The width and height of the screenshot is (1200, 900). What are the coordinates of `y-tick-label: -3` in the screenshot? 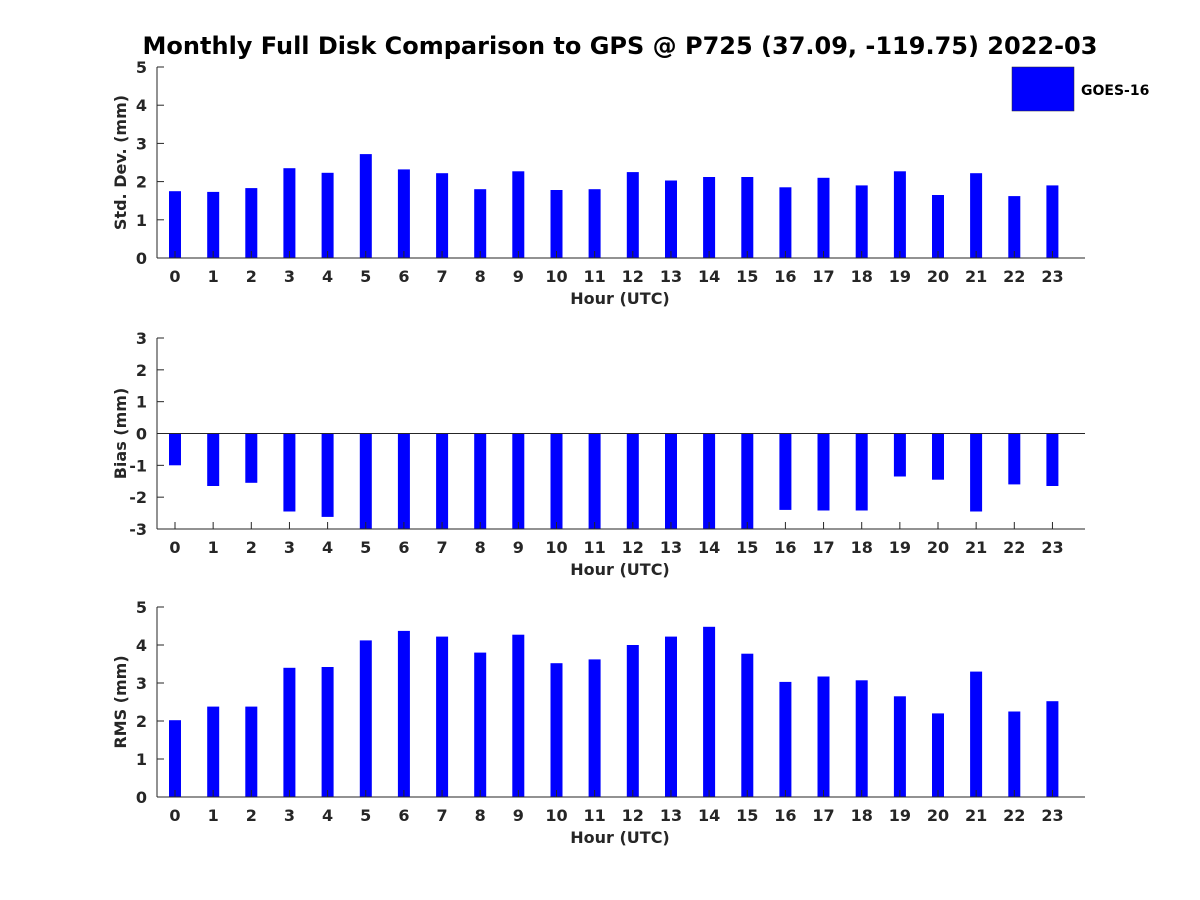 It's located at (138, 529).